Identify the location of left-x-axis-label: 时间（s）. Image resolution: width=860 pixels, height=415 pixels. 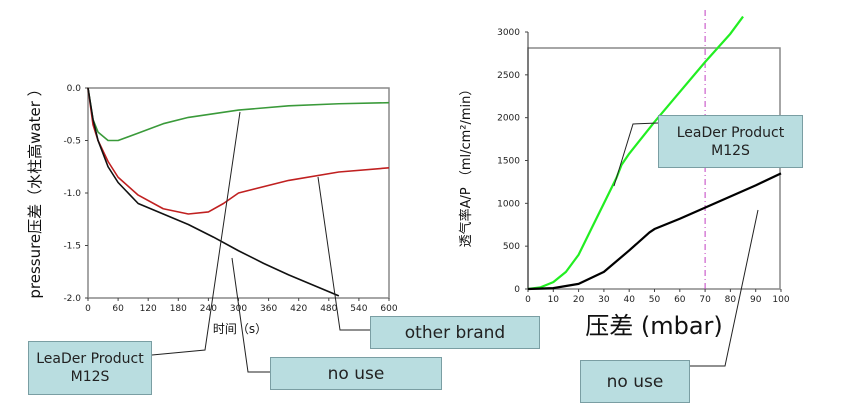
(240, 329).